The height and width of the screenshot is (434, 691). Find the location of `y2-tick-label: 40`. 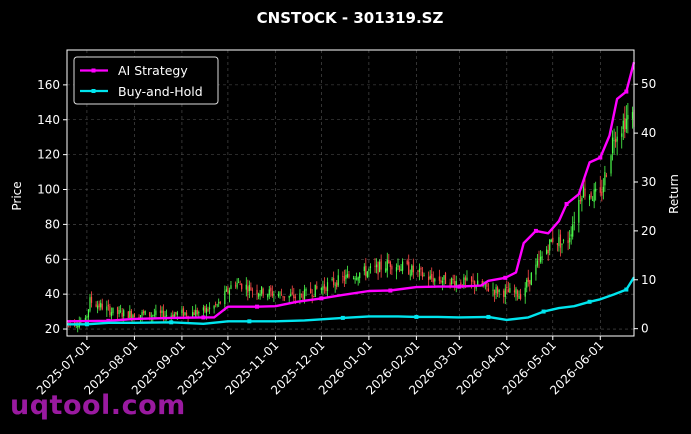

y2-tick-label: 40 is located at coordinates (648, 133).